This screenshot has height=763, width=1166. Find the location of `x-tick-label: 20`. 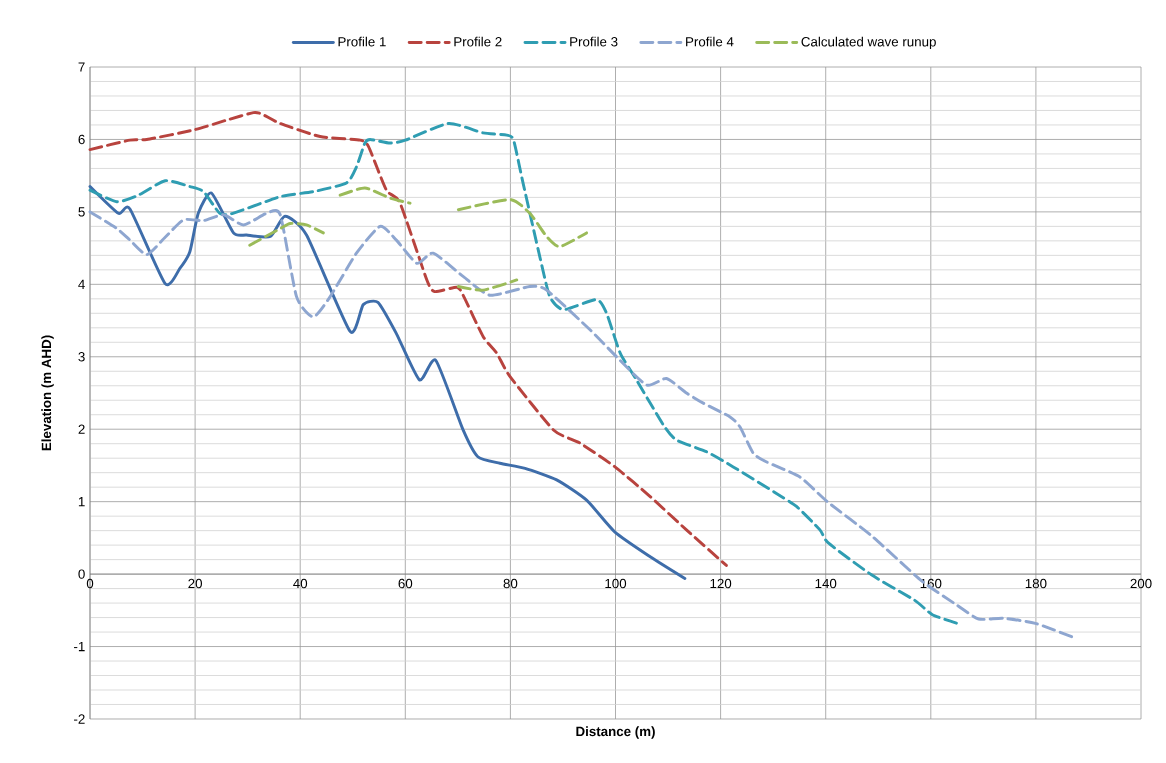

x-tick-label: 20 is located at coordinates (195, 583).